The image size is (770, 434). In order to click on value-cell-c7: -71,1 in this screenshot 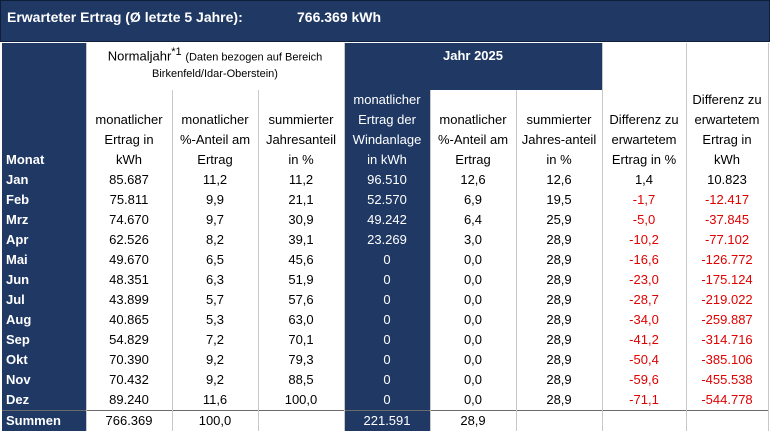, I will do `click(644, 400)`.